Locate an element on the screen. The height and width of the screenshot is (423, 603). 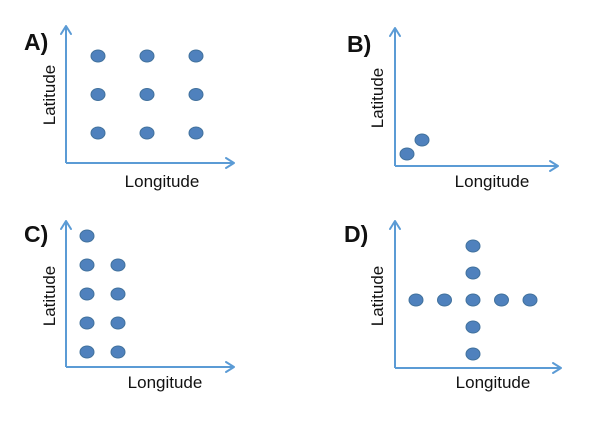
panel-d-points is located at coordinates (473, 300).